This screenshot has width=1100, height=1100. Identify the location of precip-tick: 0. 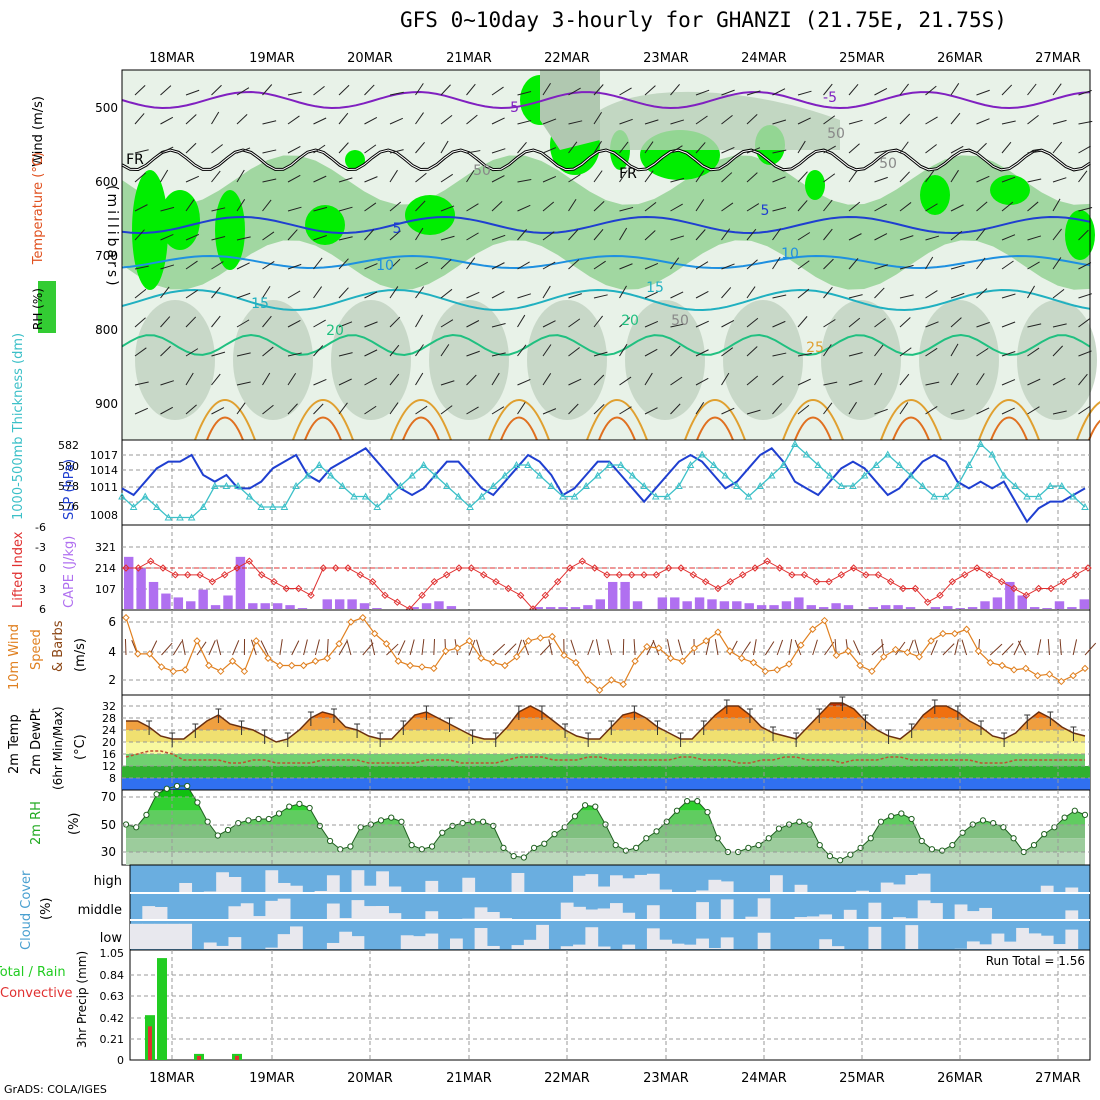
(120, 1060).